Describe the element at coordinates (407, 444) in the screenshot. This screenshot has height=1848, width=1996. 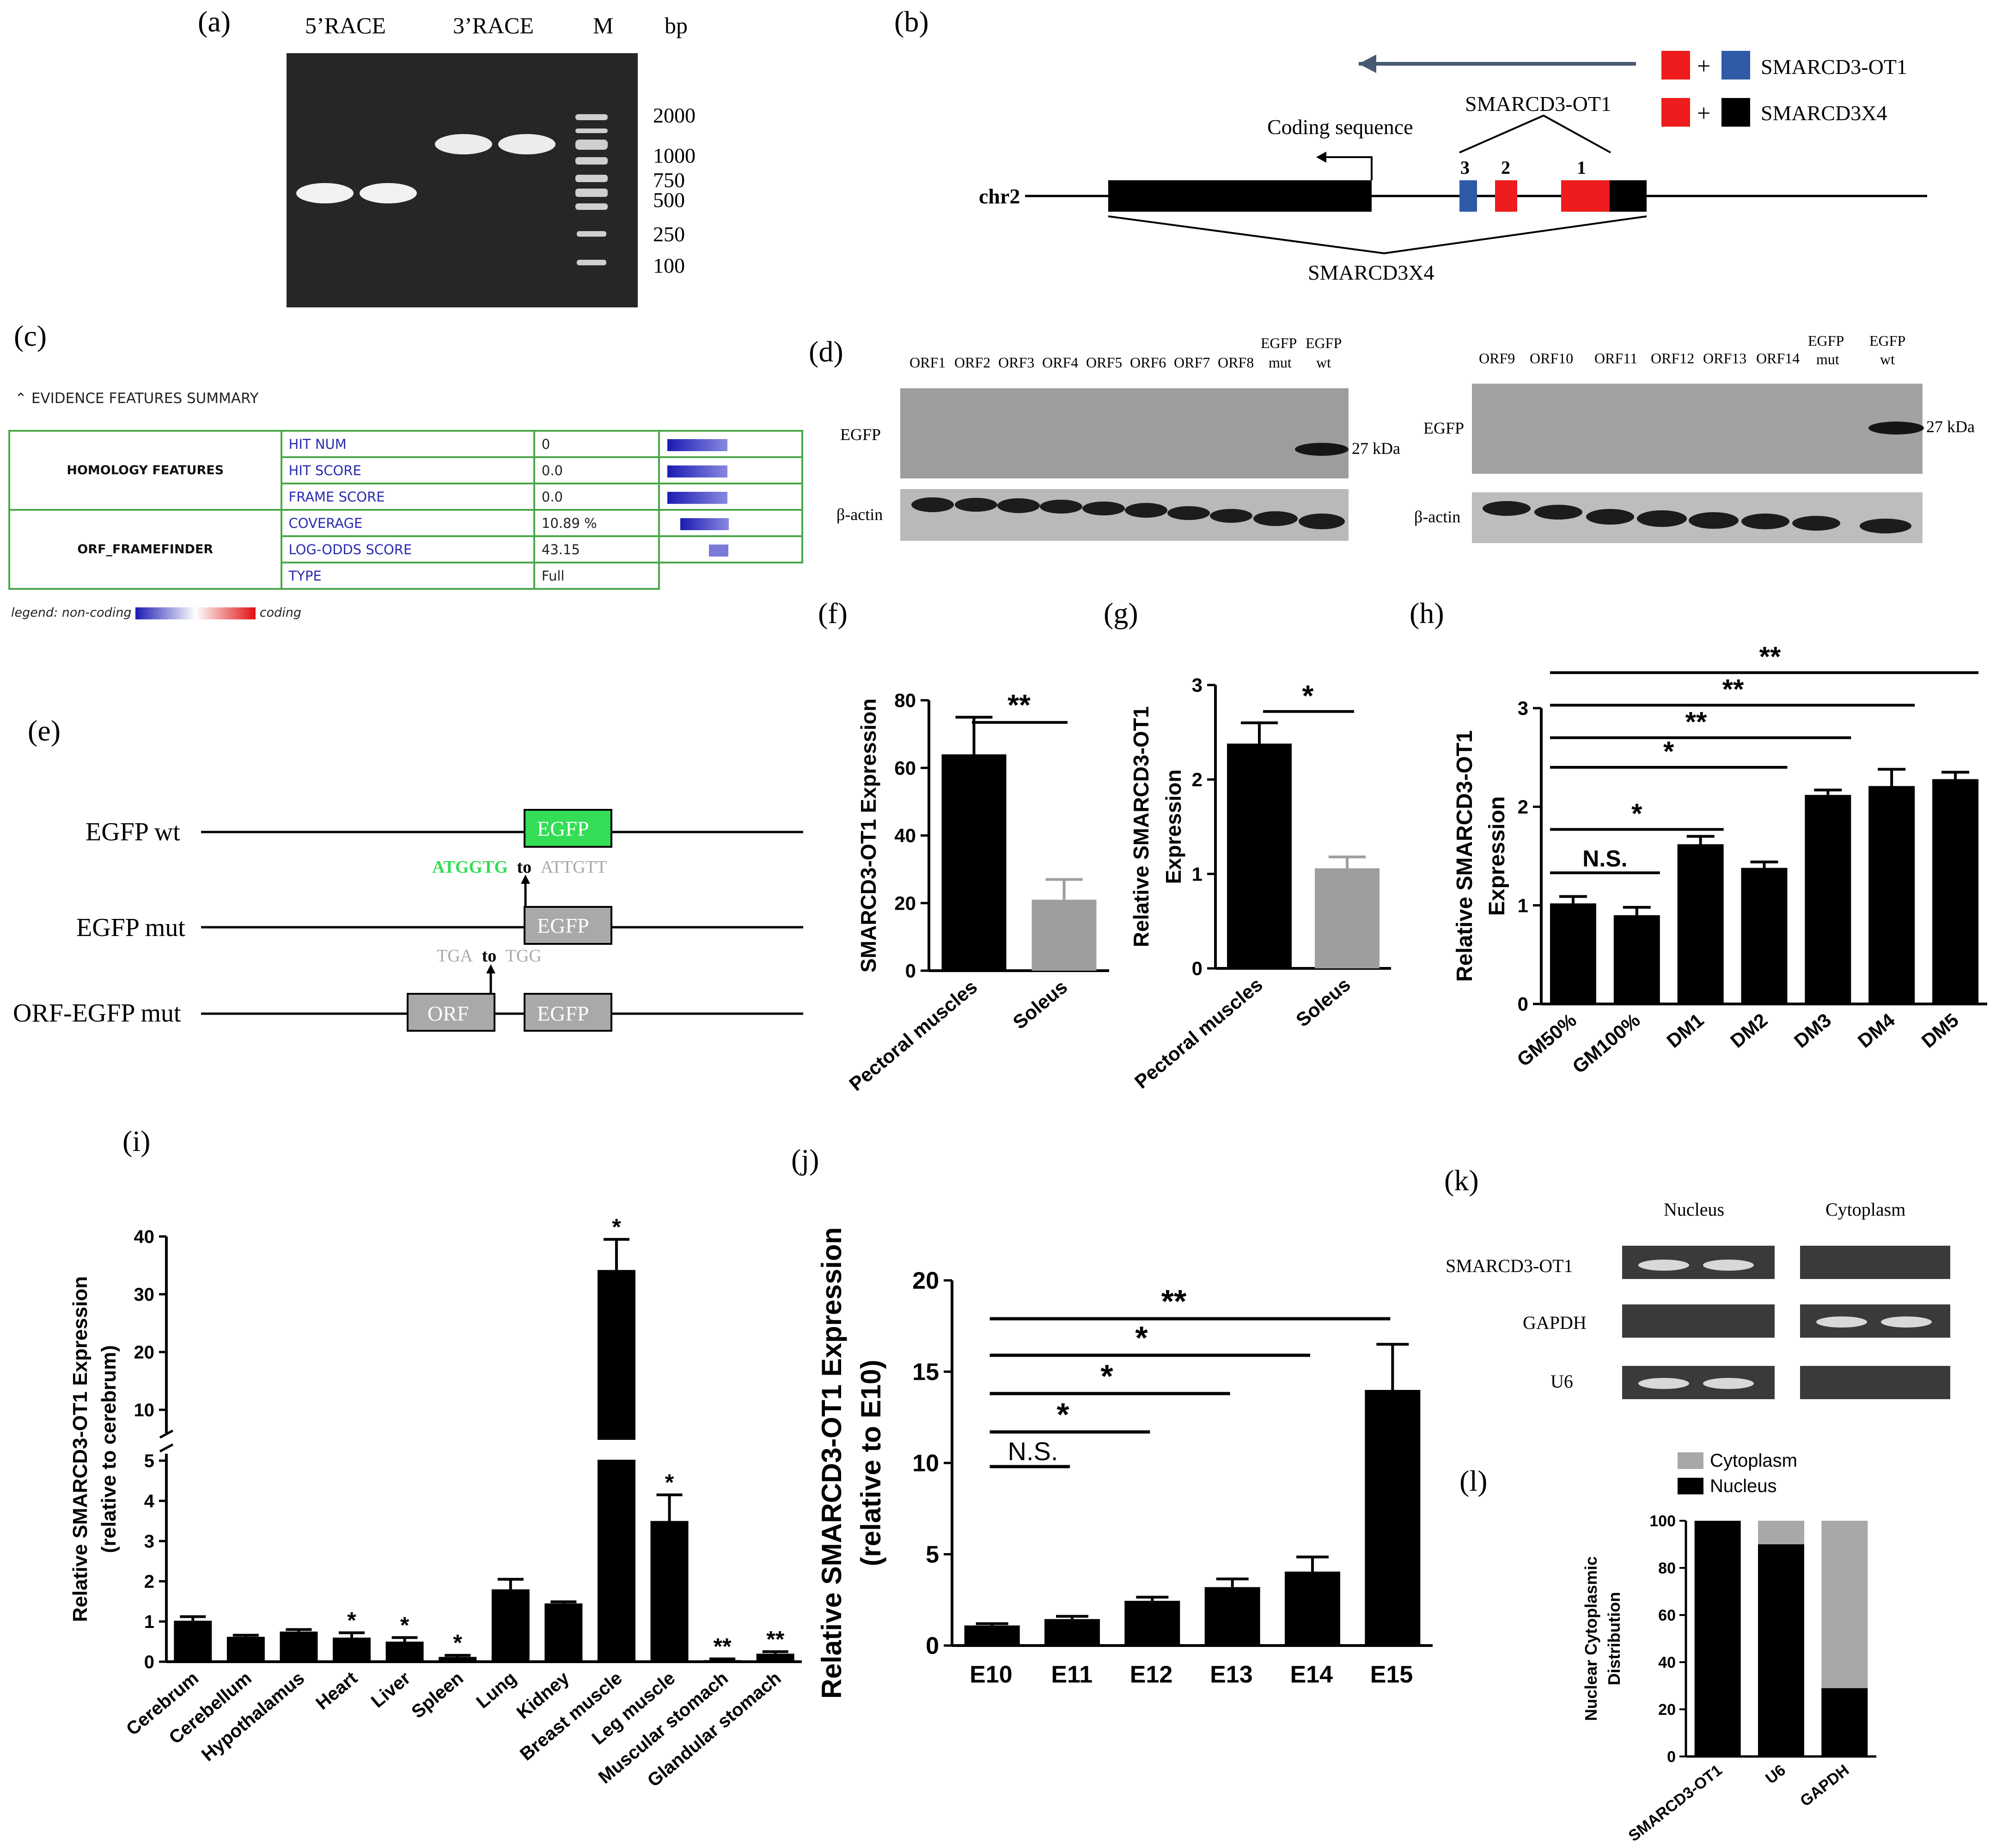
I see `key-hit-num: HIT NUM` at that location.